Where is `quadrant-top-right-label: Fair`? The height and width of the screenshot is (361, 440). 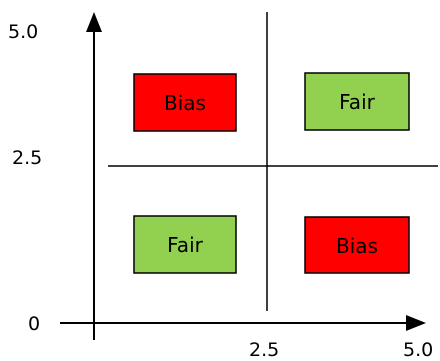
quadrant-top-right-label: Fair is located at coordinates (357, 102).